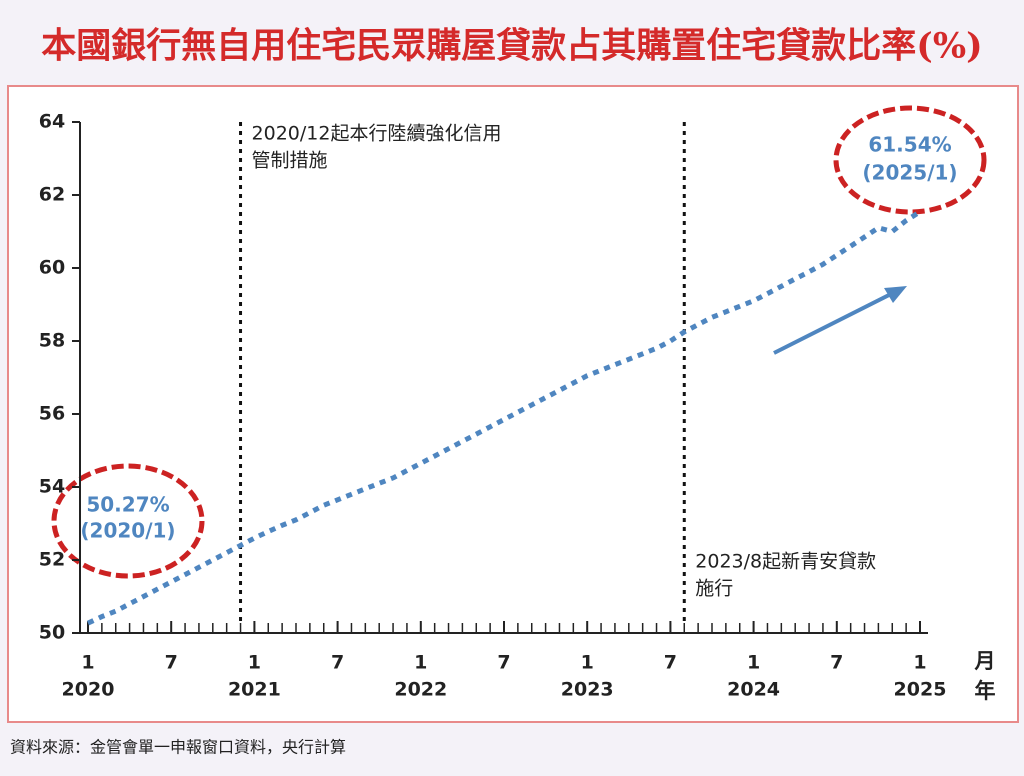 The image size is (1024, 776). Describe the element at coordinates (785, 562) in the screenshot. I see `event-label: 2023/8起新青安貸款` at that location.